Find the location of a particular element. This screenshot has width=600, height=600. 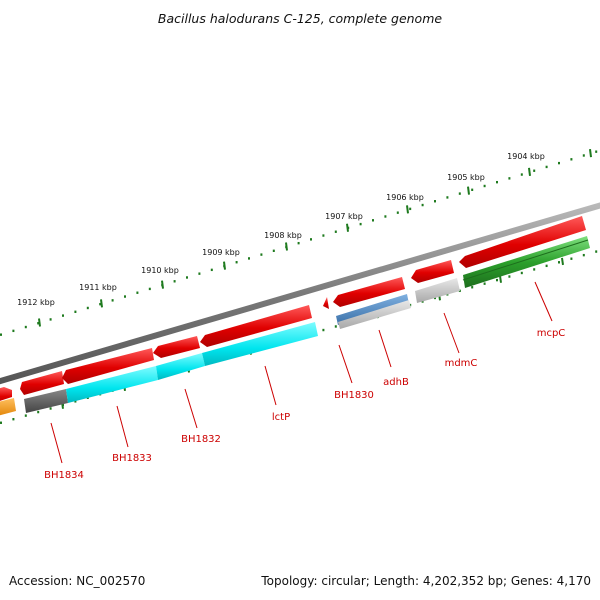

gene-label: BH1830 is located at coordinates (354, 395).